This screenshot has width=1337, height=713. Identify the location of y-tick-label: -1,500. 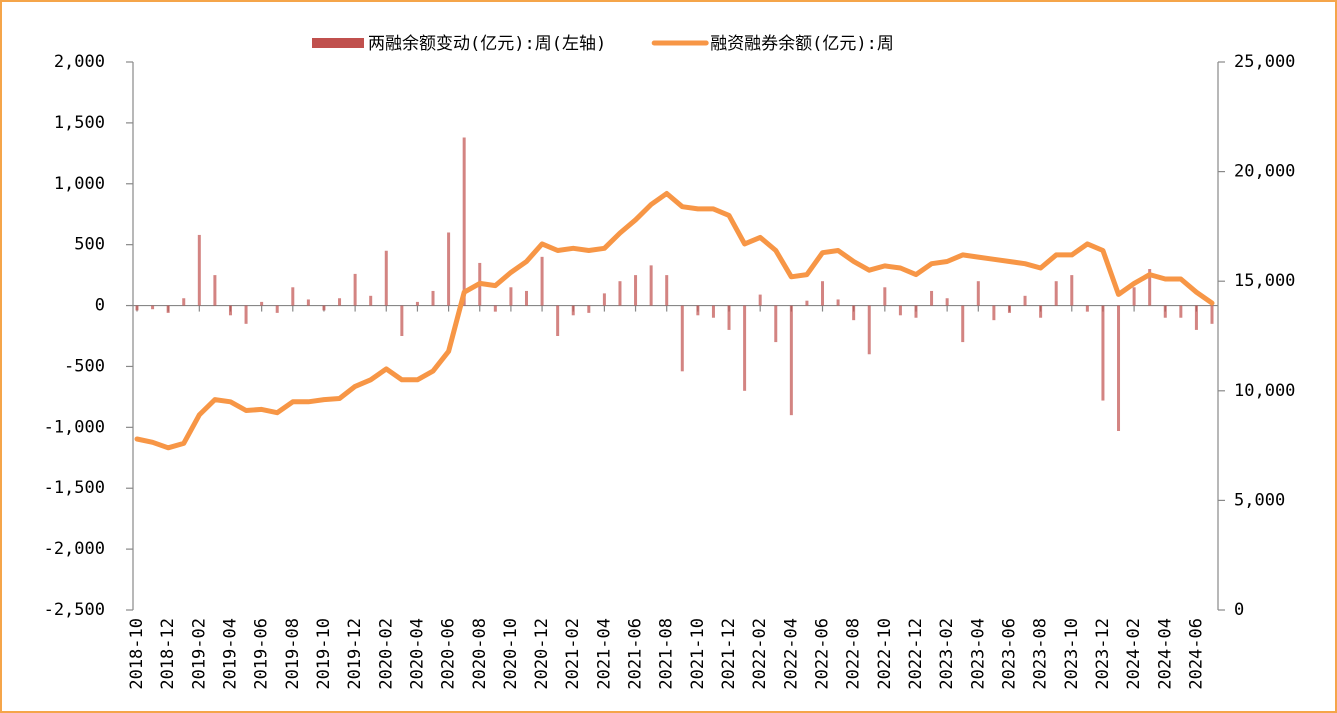
(74, 488).